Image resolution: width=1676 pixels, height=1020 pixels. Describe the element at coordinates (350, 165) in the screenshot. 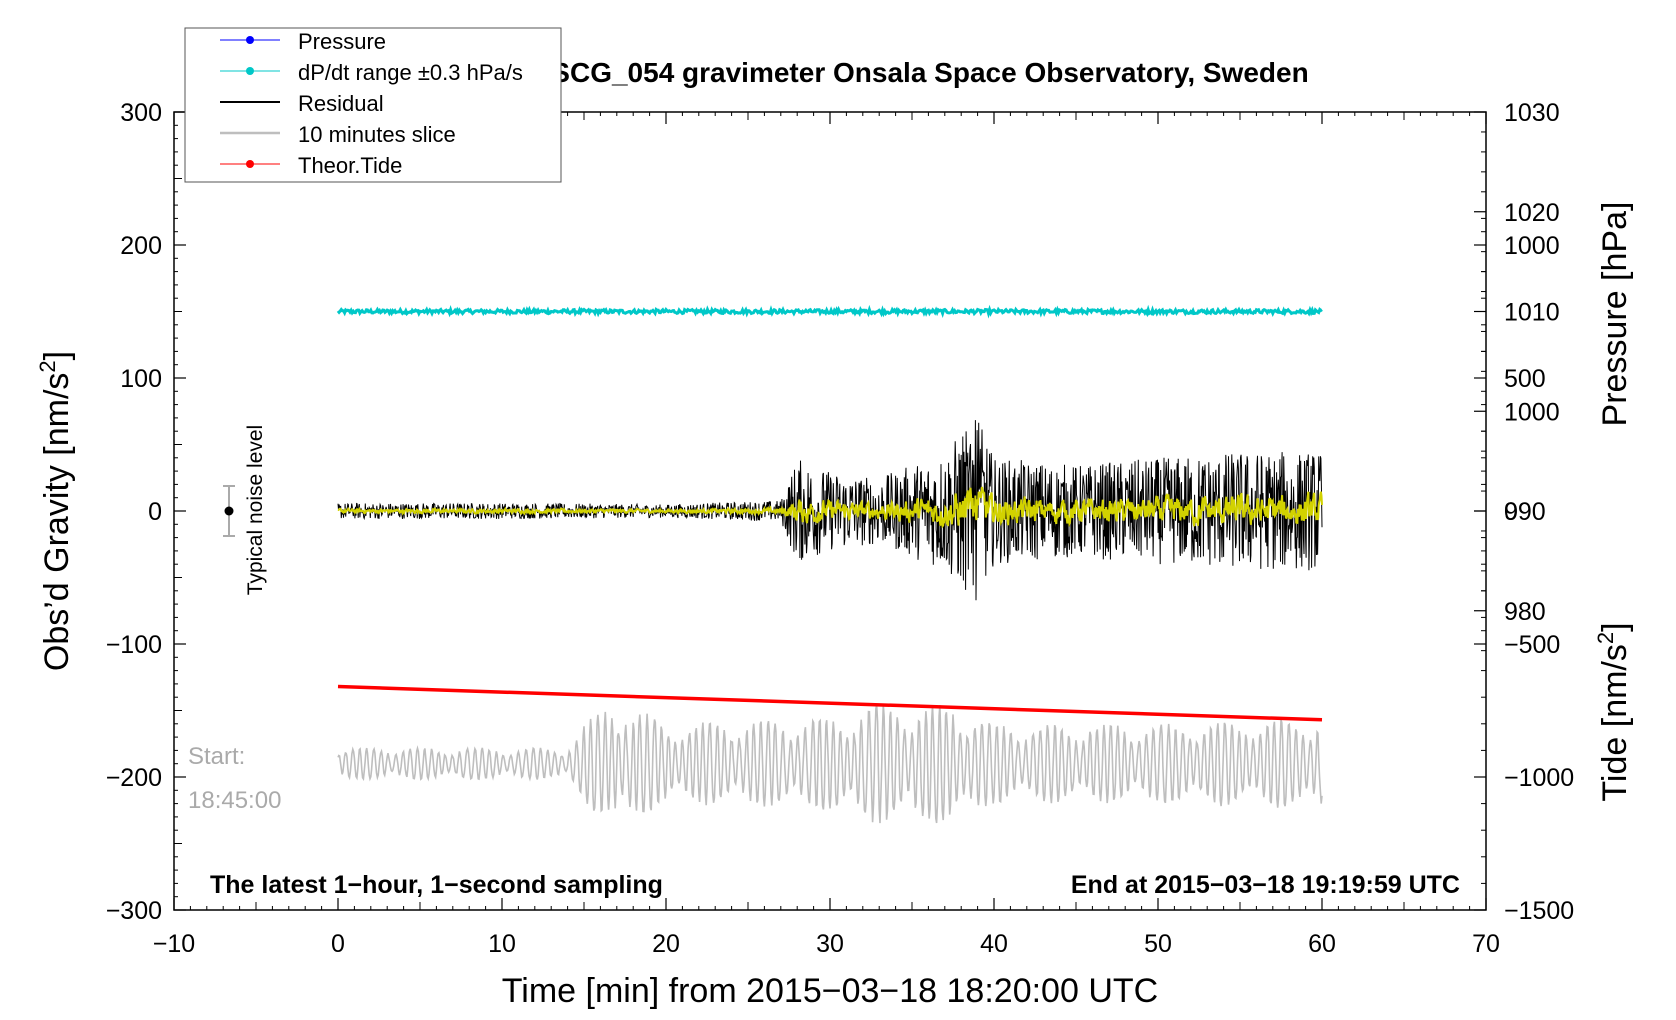

I see `legend-label-tide: Theor.Tide` at that location.